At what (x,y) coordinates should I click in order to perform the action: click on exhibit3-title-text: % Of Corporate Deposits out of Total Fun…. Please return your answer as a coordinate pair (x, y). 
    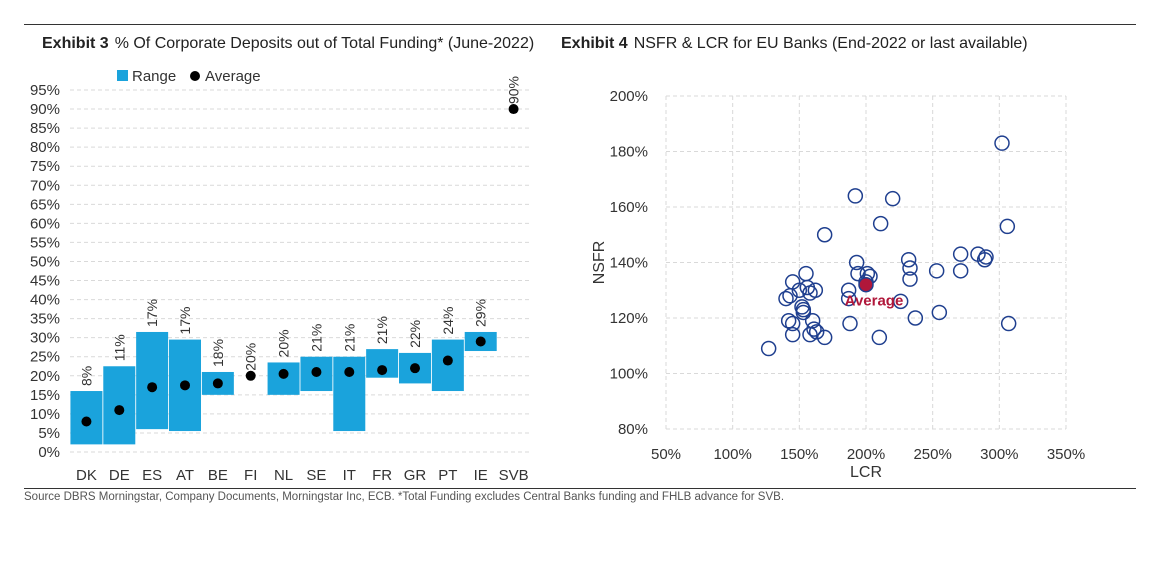
    Looking at the image, I should click on (324, 43).